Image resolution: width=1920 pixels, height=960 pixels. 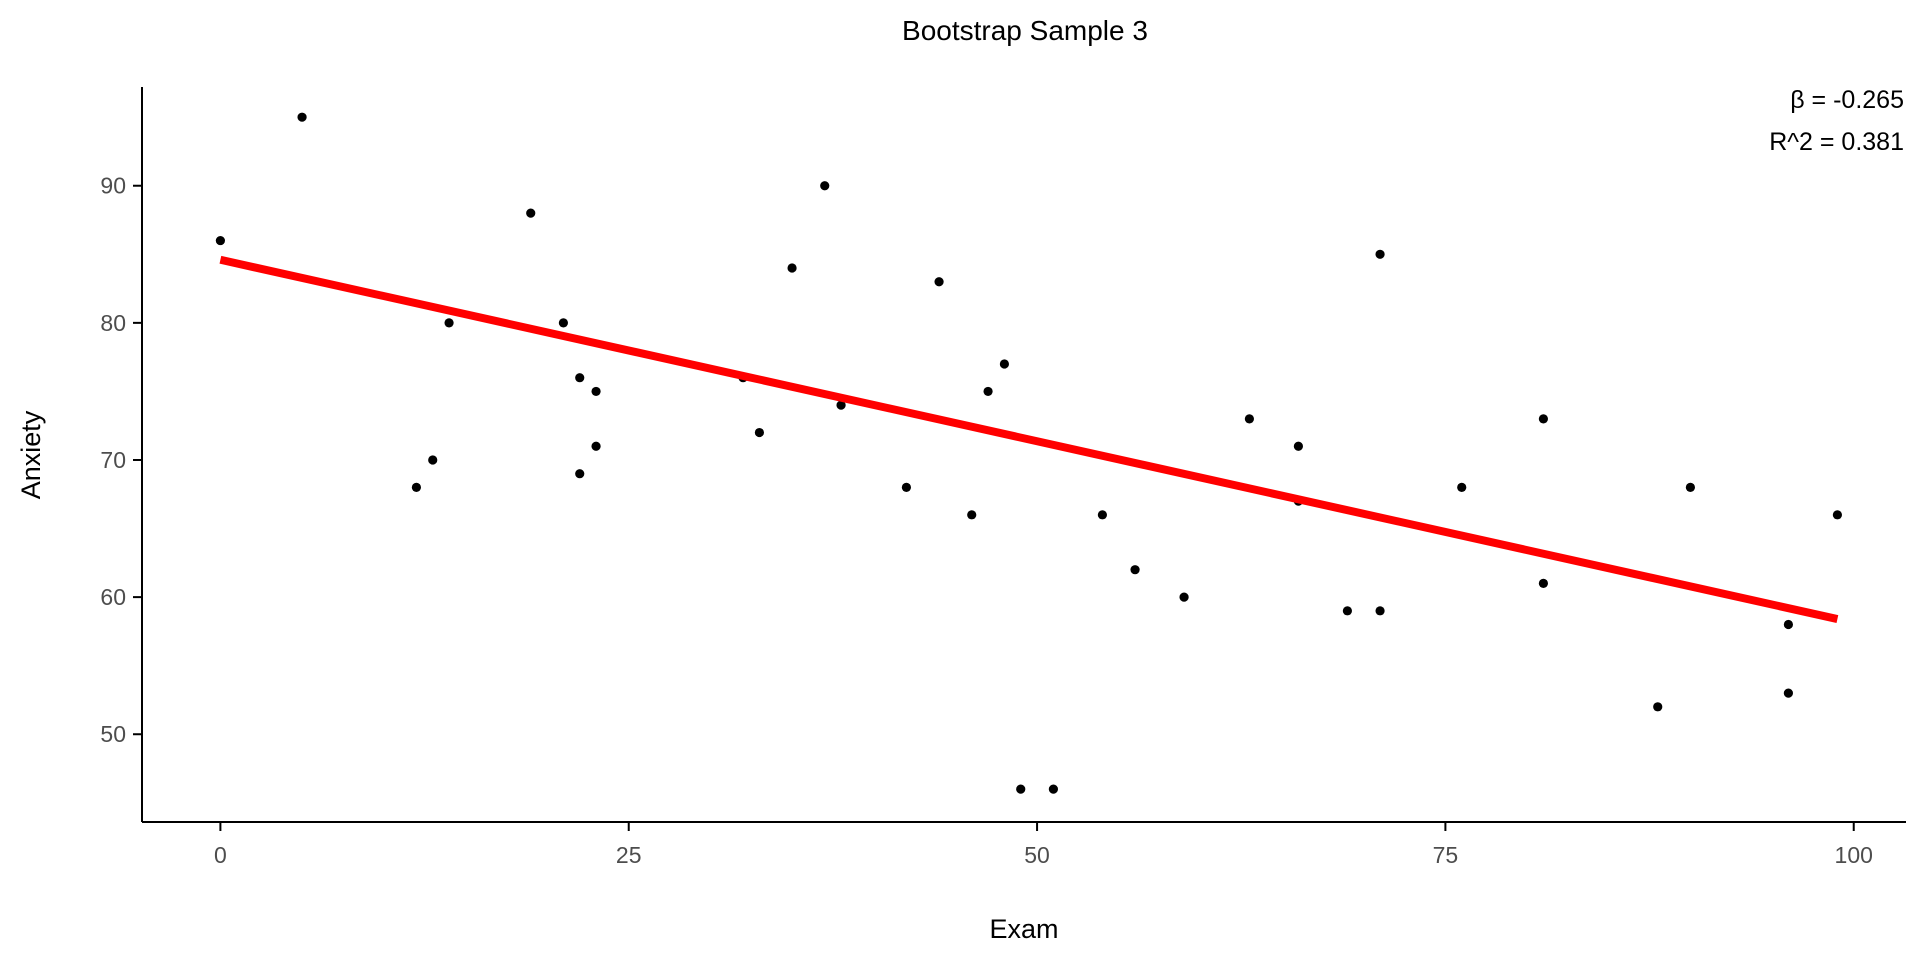 What do you see at coordinates (629, 855) in the screenshot?
I see `x-tick-label: 25` at bounding box center [629, 855].